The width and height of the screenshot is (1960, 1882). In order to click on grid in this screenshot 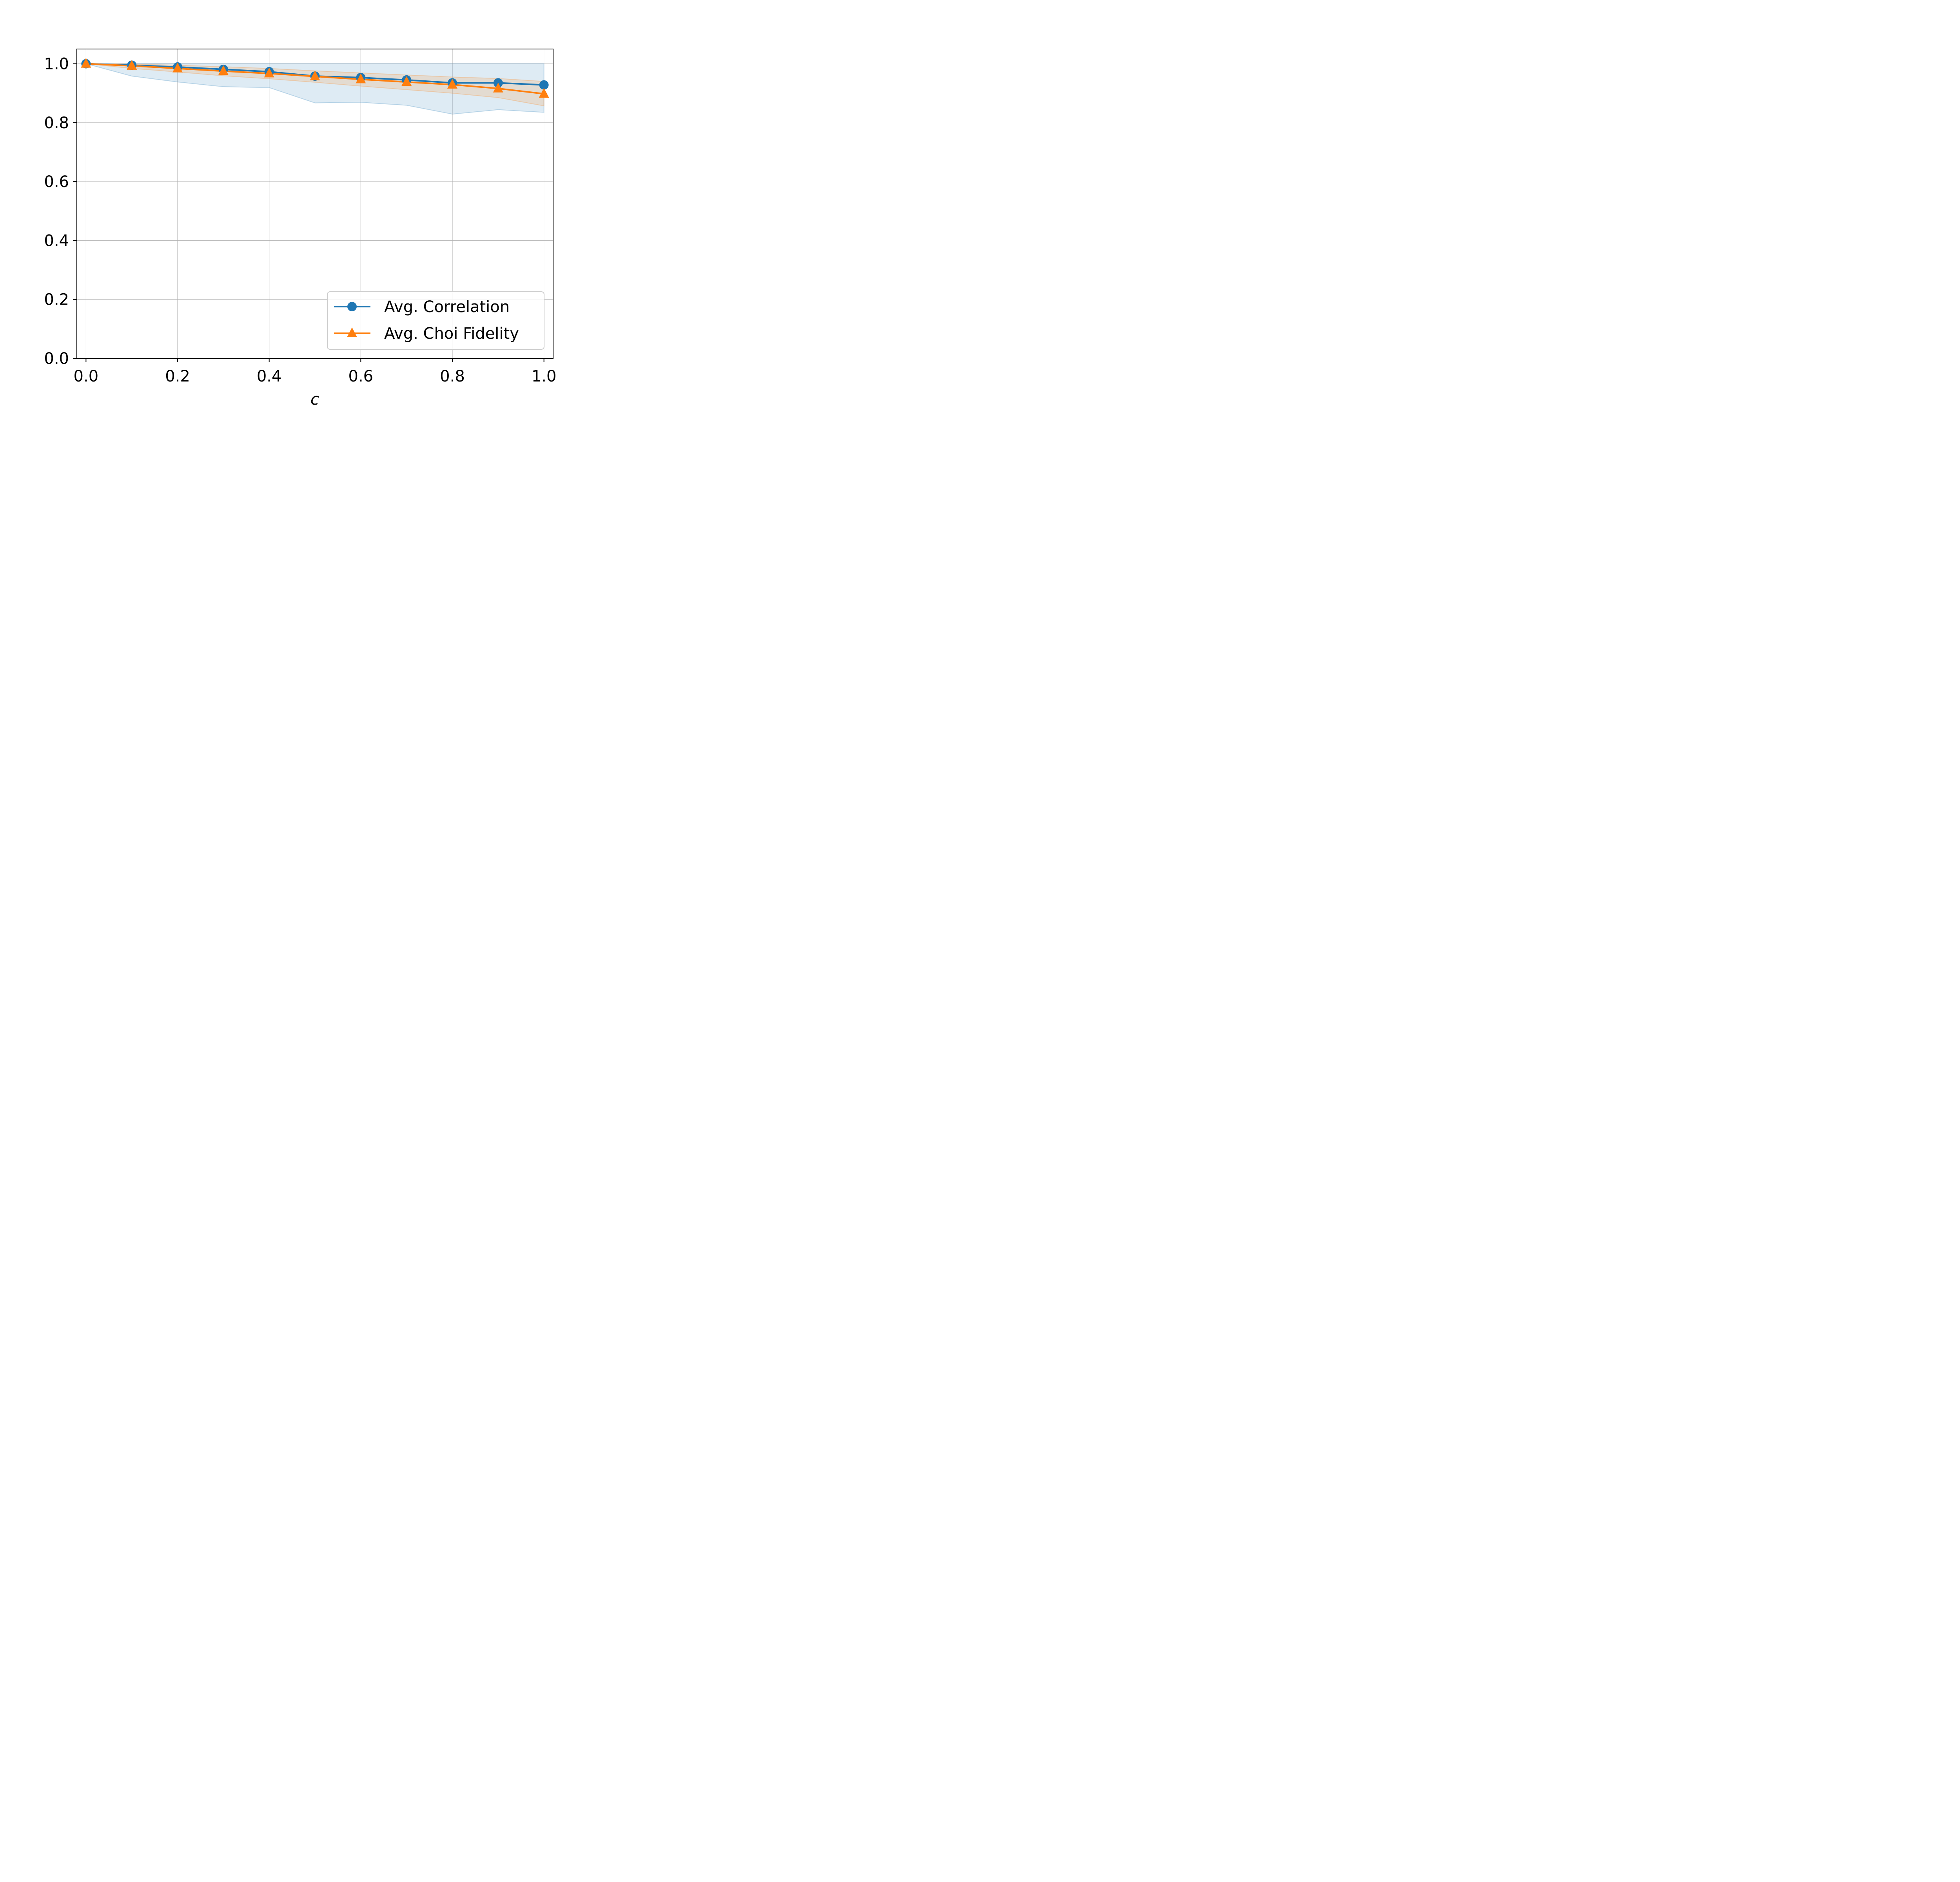, I will do `click(315, 204)`.